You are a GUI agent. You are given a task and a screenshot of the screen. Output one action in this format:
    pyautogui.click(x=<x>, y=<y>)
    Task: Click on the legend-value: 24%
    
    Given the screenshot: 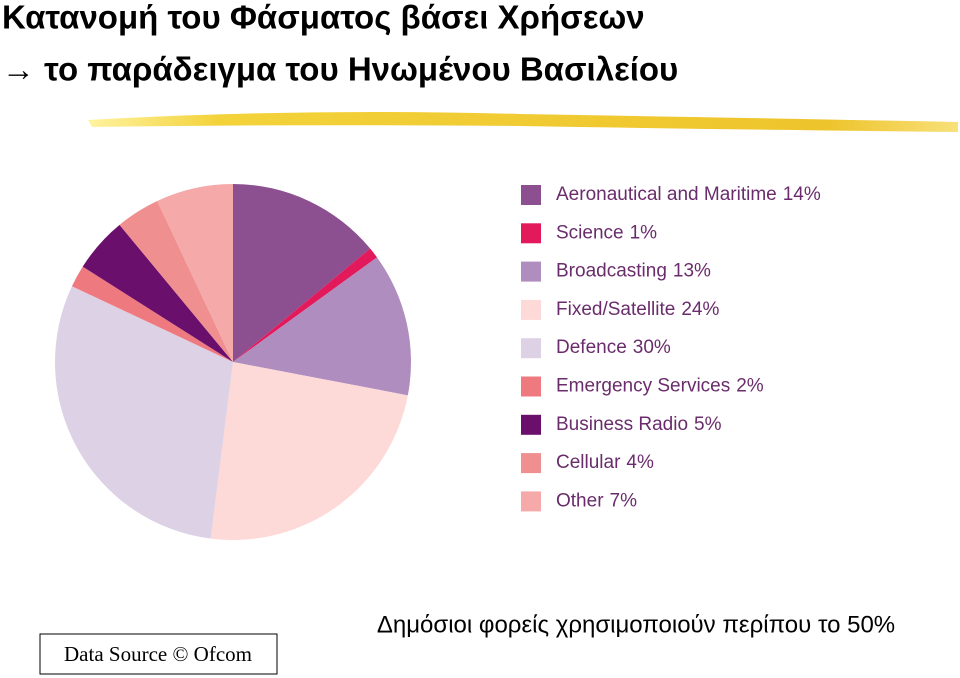 What is the action you would take?
    pyautogui.click(x=700, y=309)
    